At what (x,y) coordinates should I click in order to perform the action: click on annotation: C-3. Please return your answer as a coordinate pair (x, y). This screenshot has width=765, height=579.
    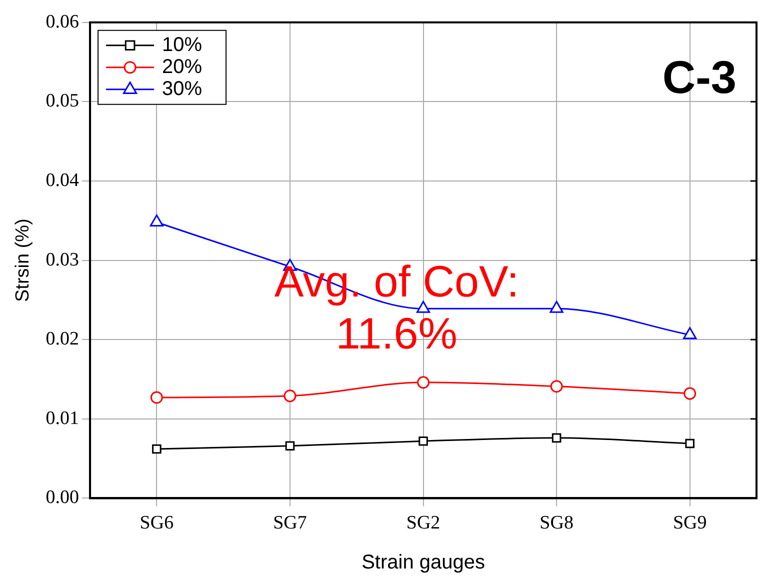
    Looking at the image, I should click on (699, 77).